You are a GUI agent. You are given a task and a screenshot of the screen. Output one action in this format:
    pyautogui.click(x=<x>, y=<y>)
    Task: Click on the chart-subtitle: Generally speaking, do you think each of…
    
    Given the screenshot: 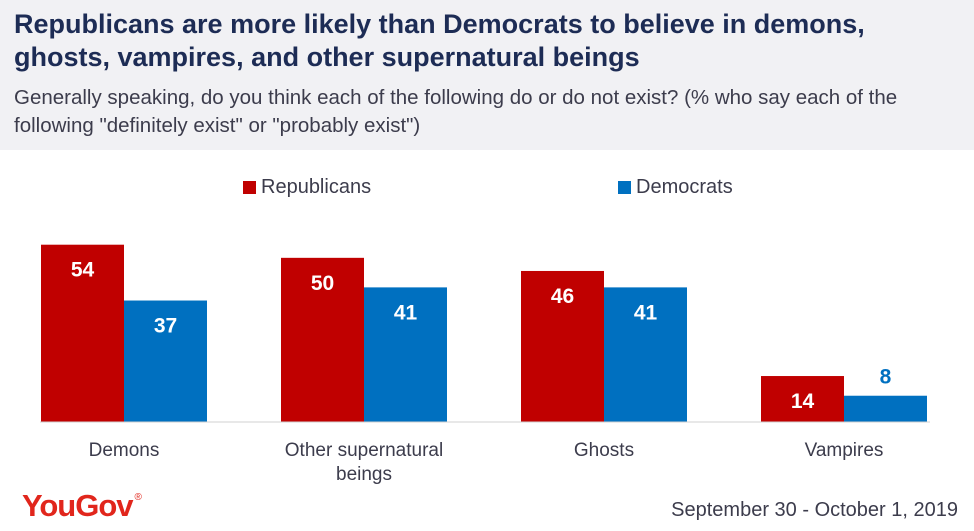 What is the action you would take?
    pyautogui.click(x=456, y=111)
    